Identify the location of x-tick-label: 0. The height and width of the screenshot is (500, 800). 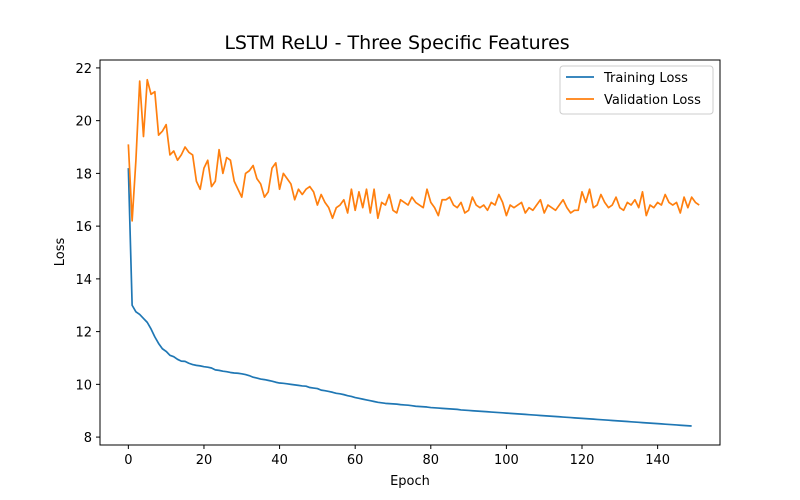
(128, 460).